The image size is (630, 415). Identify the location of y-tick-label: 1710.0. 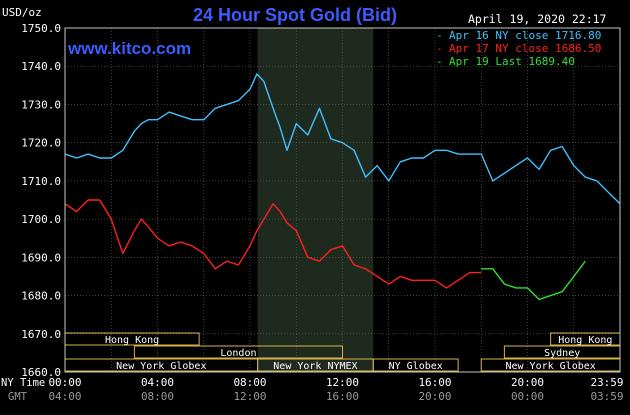
(41, 181).